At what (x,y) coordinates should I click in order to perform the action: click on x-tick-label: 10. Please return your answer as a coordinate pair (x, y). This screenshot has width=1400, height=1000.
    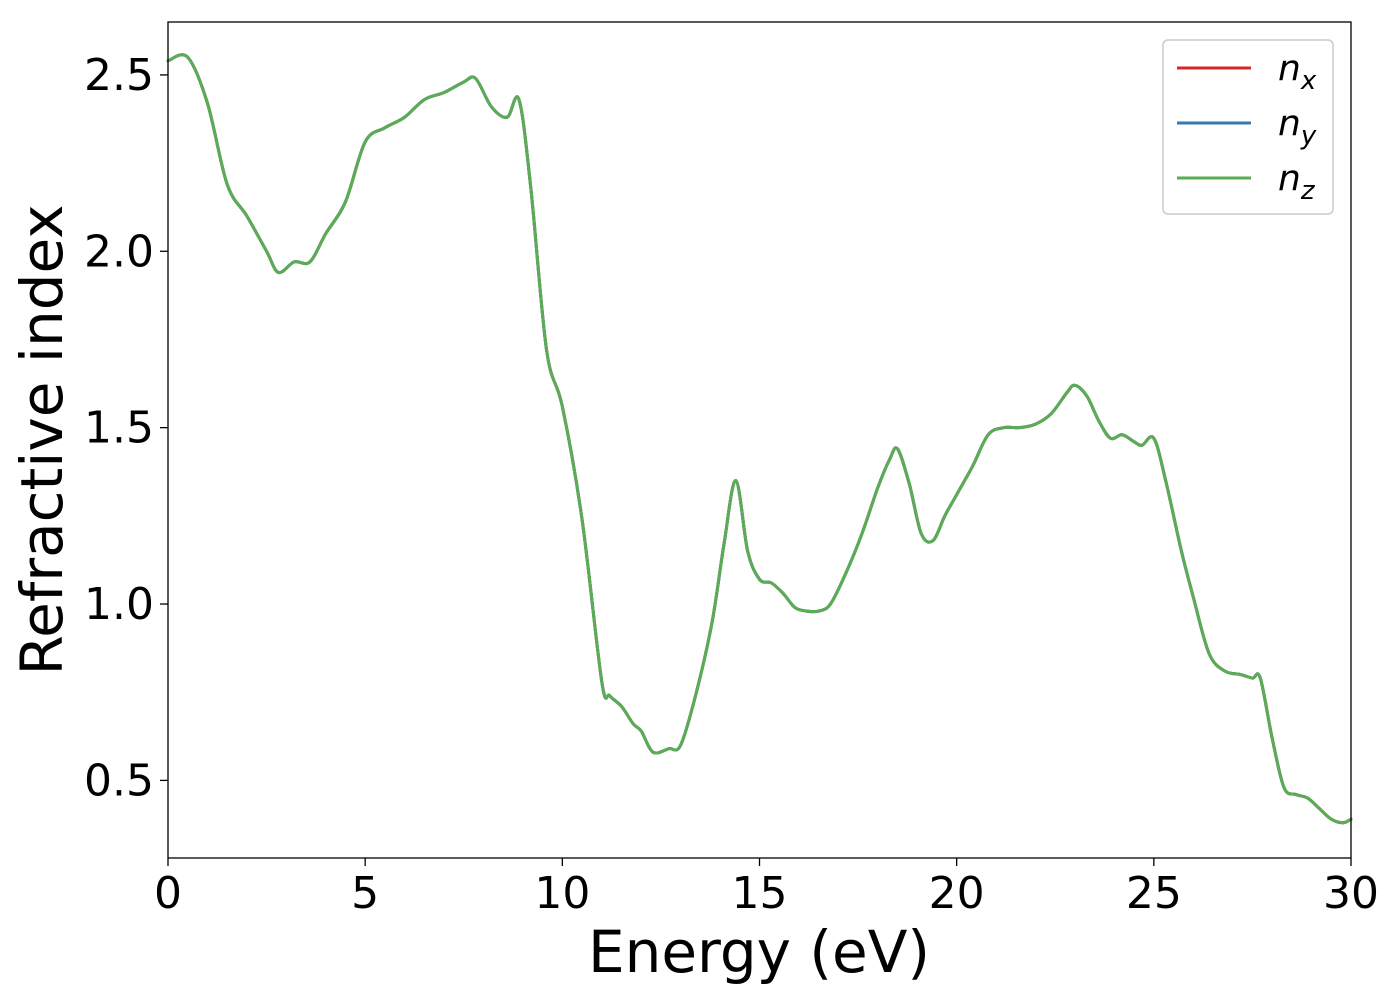
    Looking at the image, I should click on (562, 893).